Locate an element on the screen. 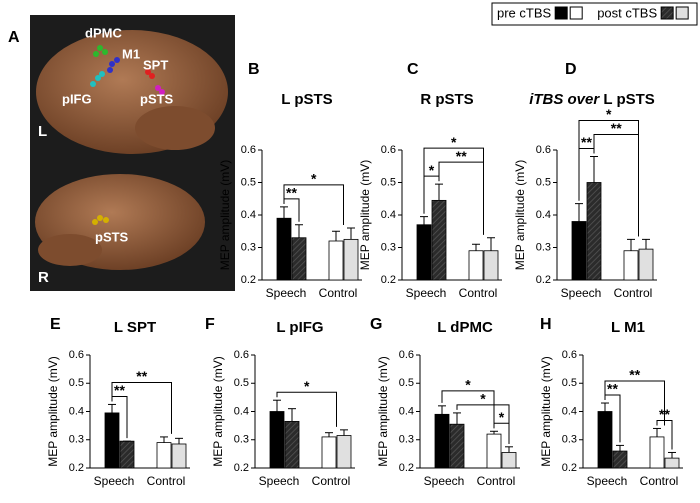 The height and width of the screenshot is (503, 700). brain-label: pIFG is located at coordinates (77, 98).